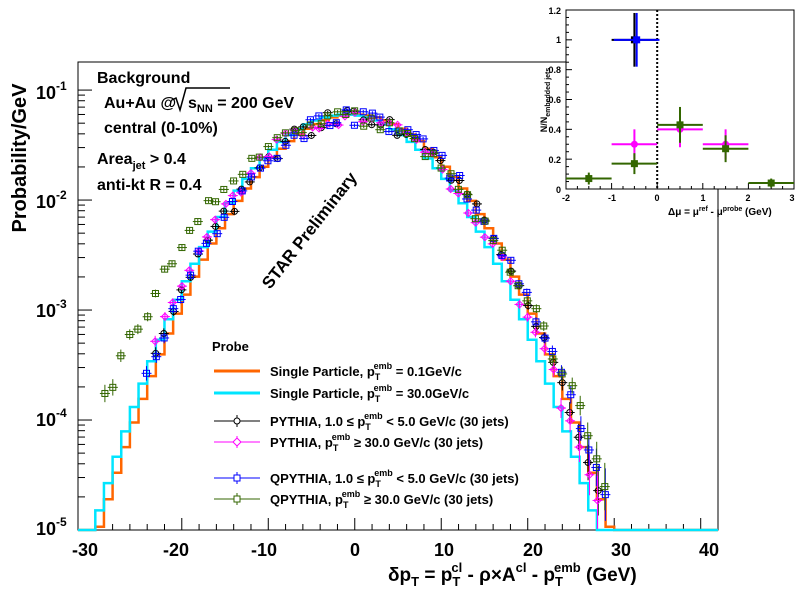 The image size is (800, 592). I want to click on legend-label-part: PYTHIA, p, so click(301, 442).